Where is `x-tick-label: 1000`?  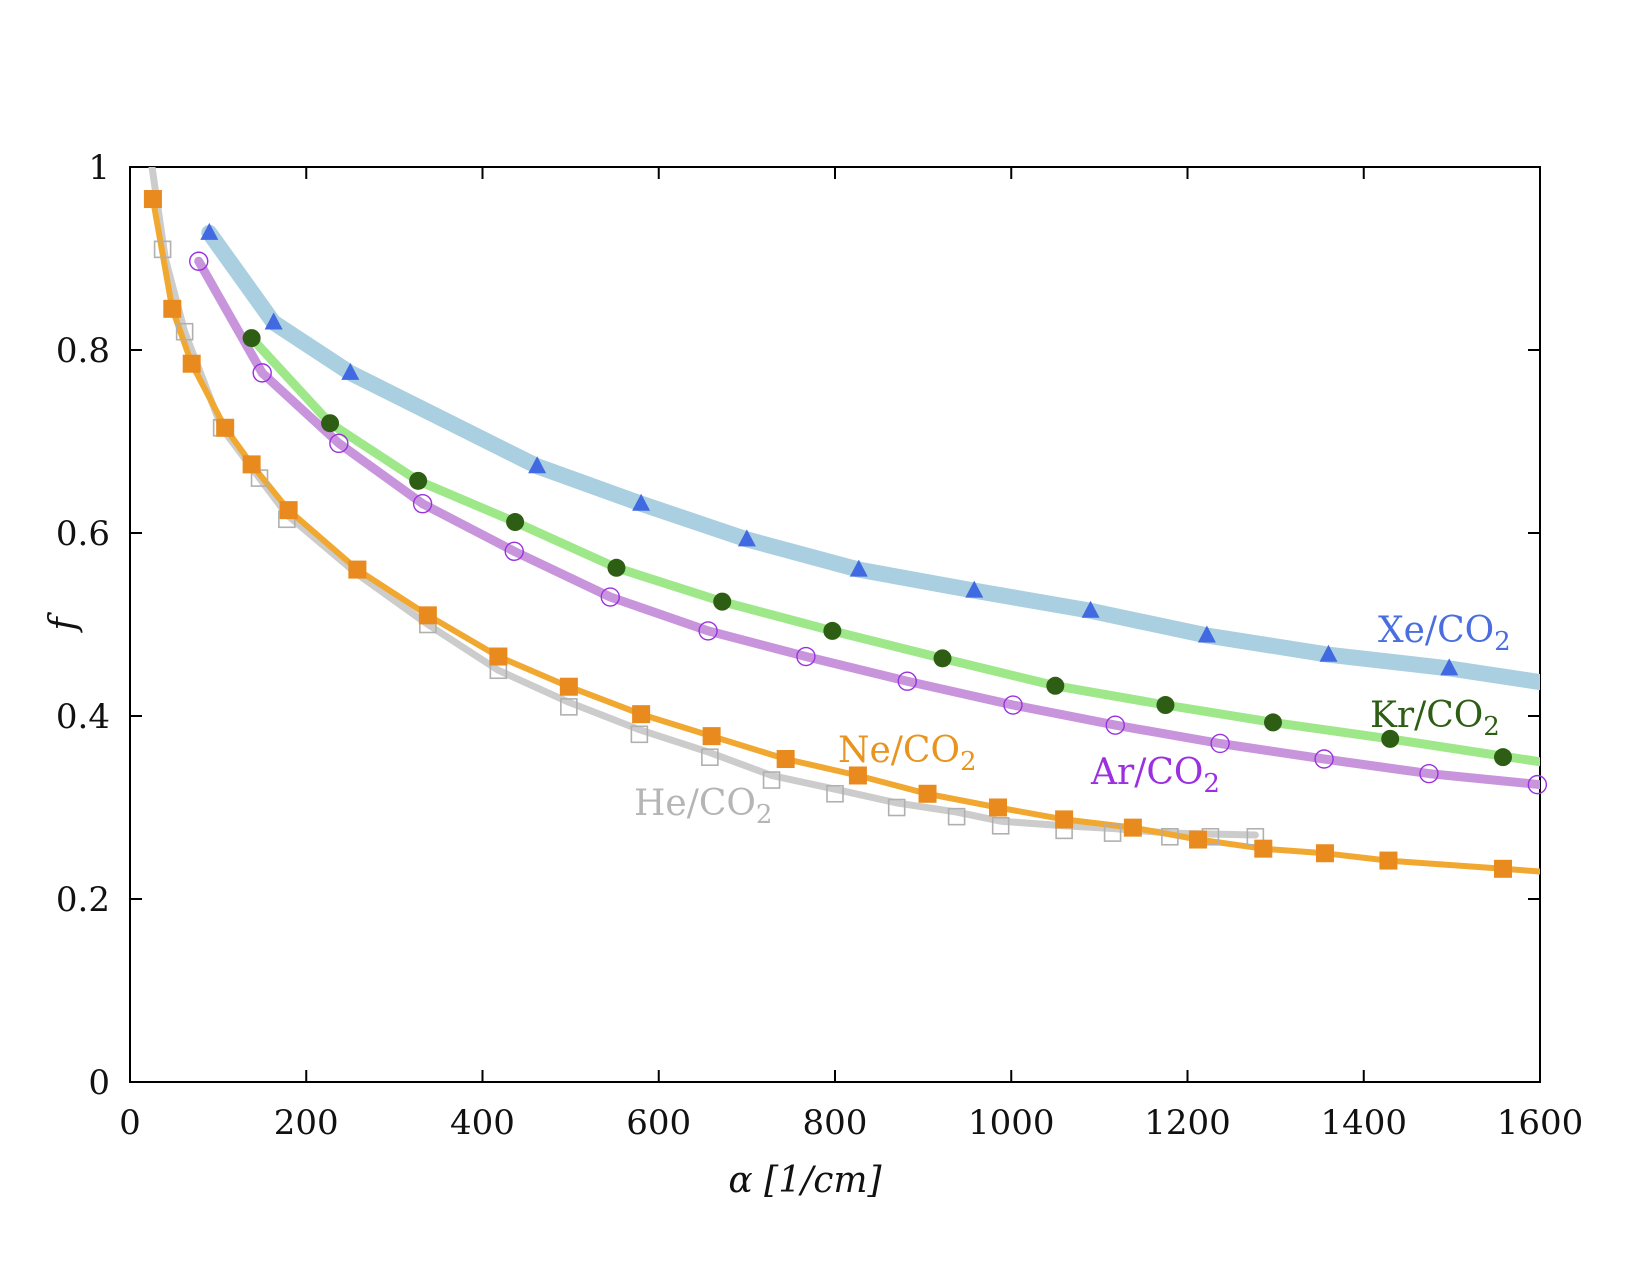
x-tick-label: 1000 is located at coordinates (1011, 1123).